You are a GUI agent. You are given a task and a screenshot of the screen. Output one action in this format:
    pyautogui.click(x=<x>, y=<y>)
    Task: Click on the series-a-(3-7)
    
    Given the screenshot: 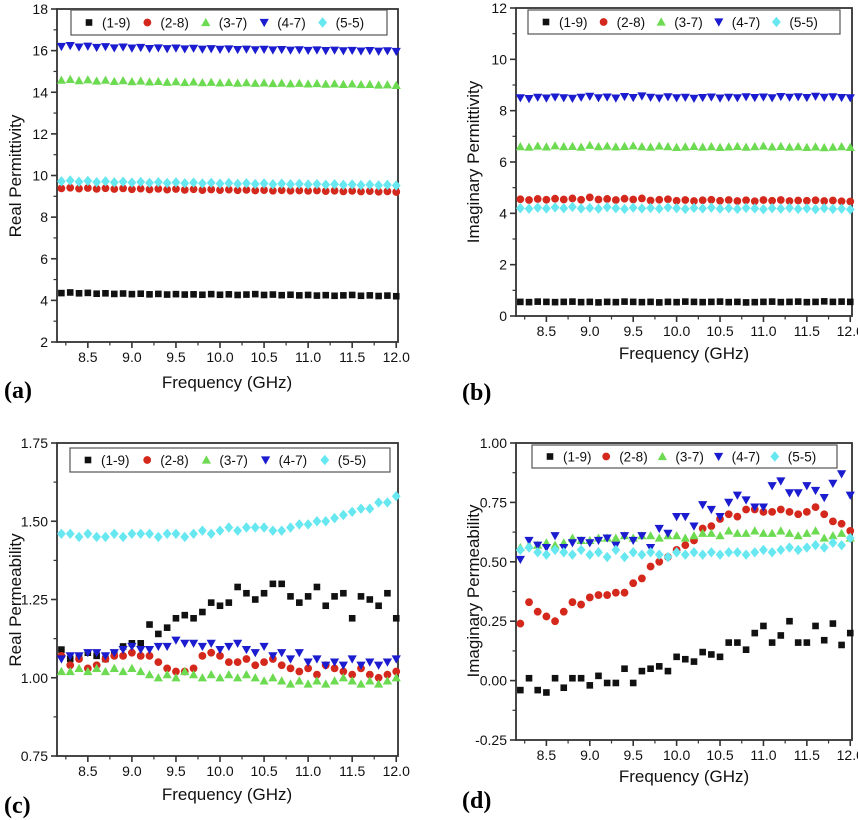 What is the action you would take?
    pyautogui.click(x=228, y=81)
    